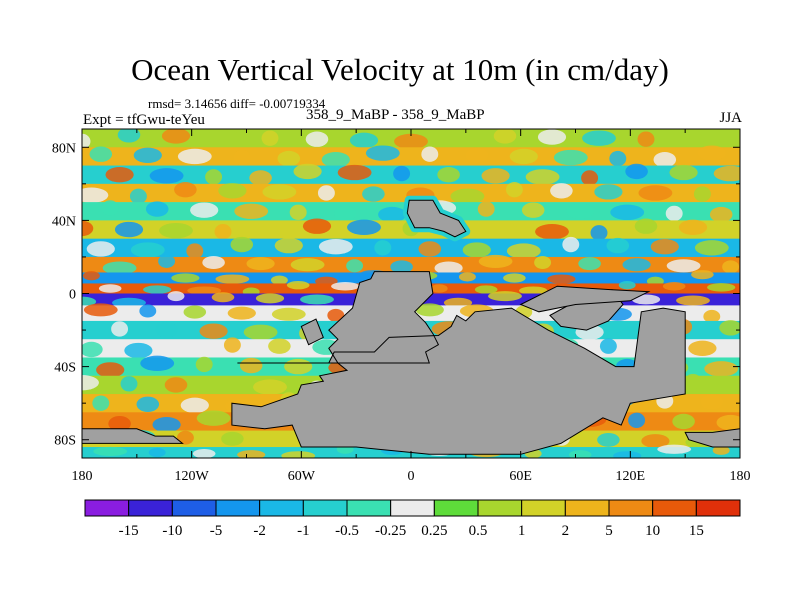 Image resolution: width=800 pixels, height=600 pixels. Describe the element at coordinates (347, 531) in the screenshot. I see `colorbar-label: -0.5` at that location.